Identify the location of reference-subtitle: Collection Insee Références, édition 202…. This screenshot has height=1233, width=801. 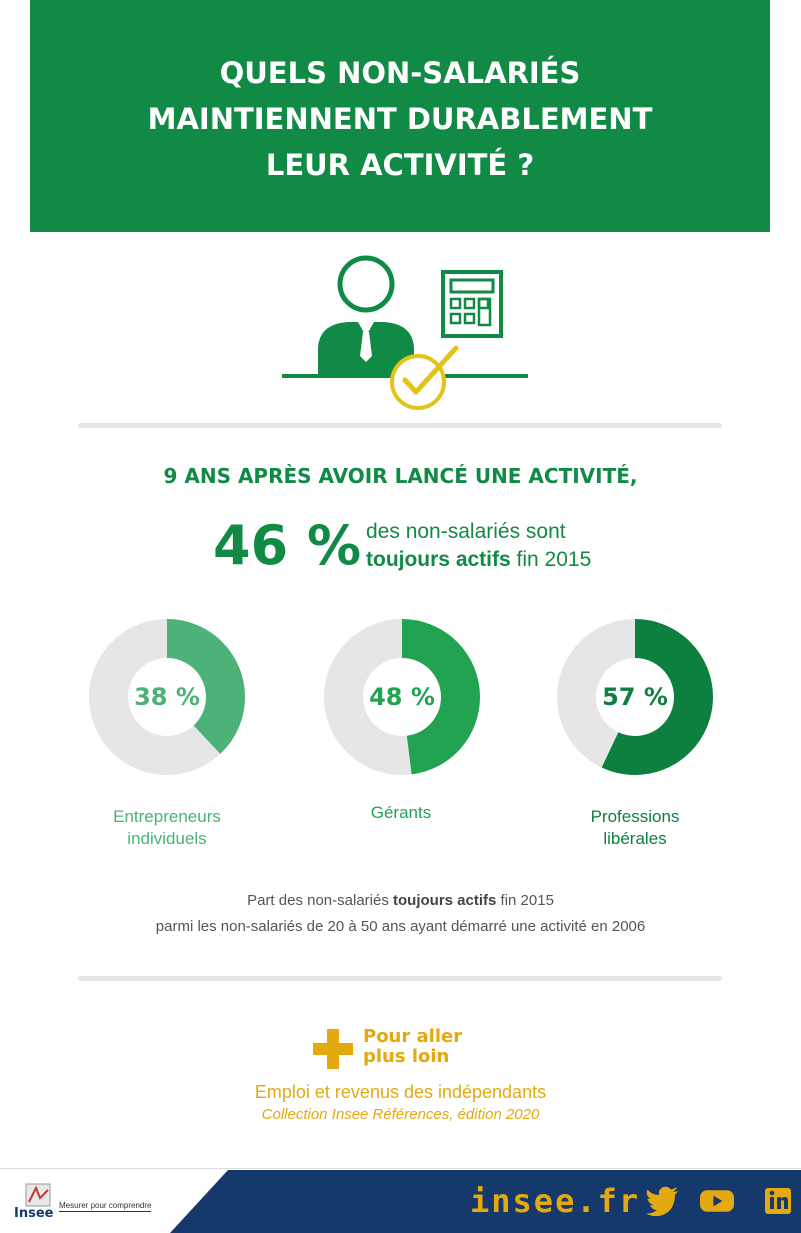
(400, 1114).